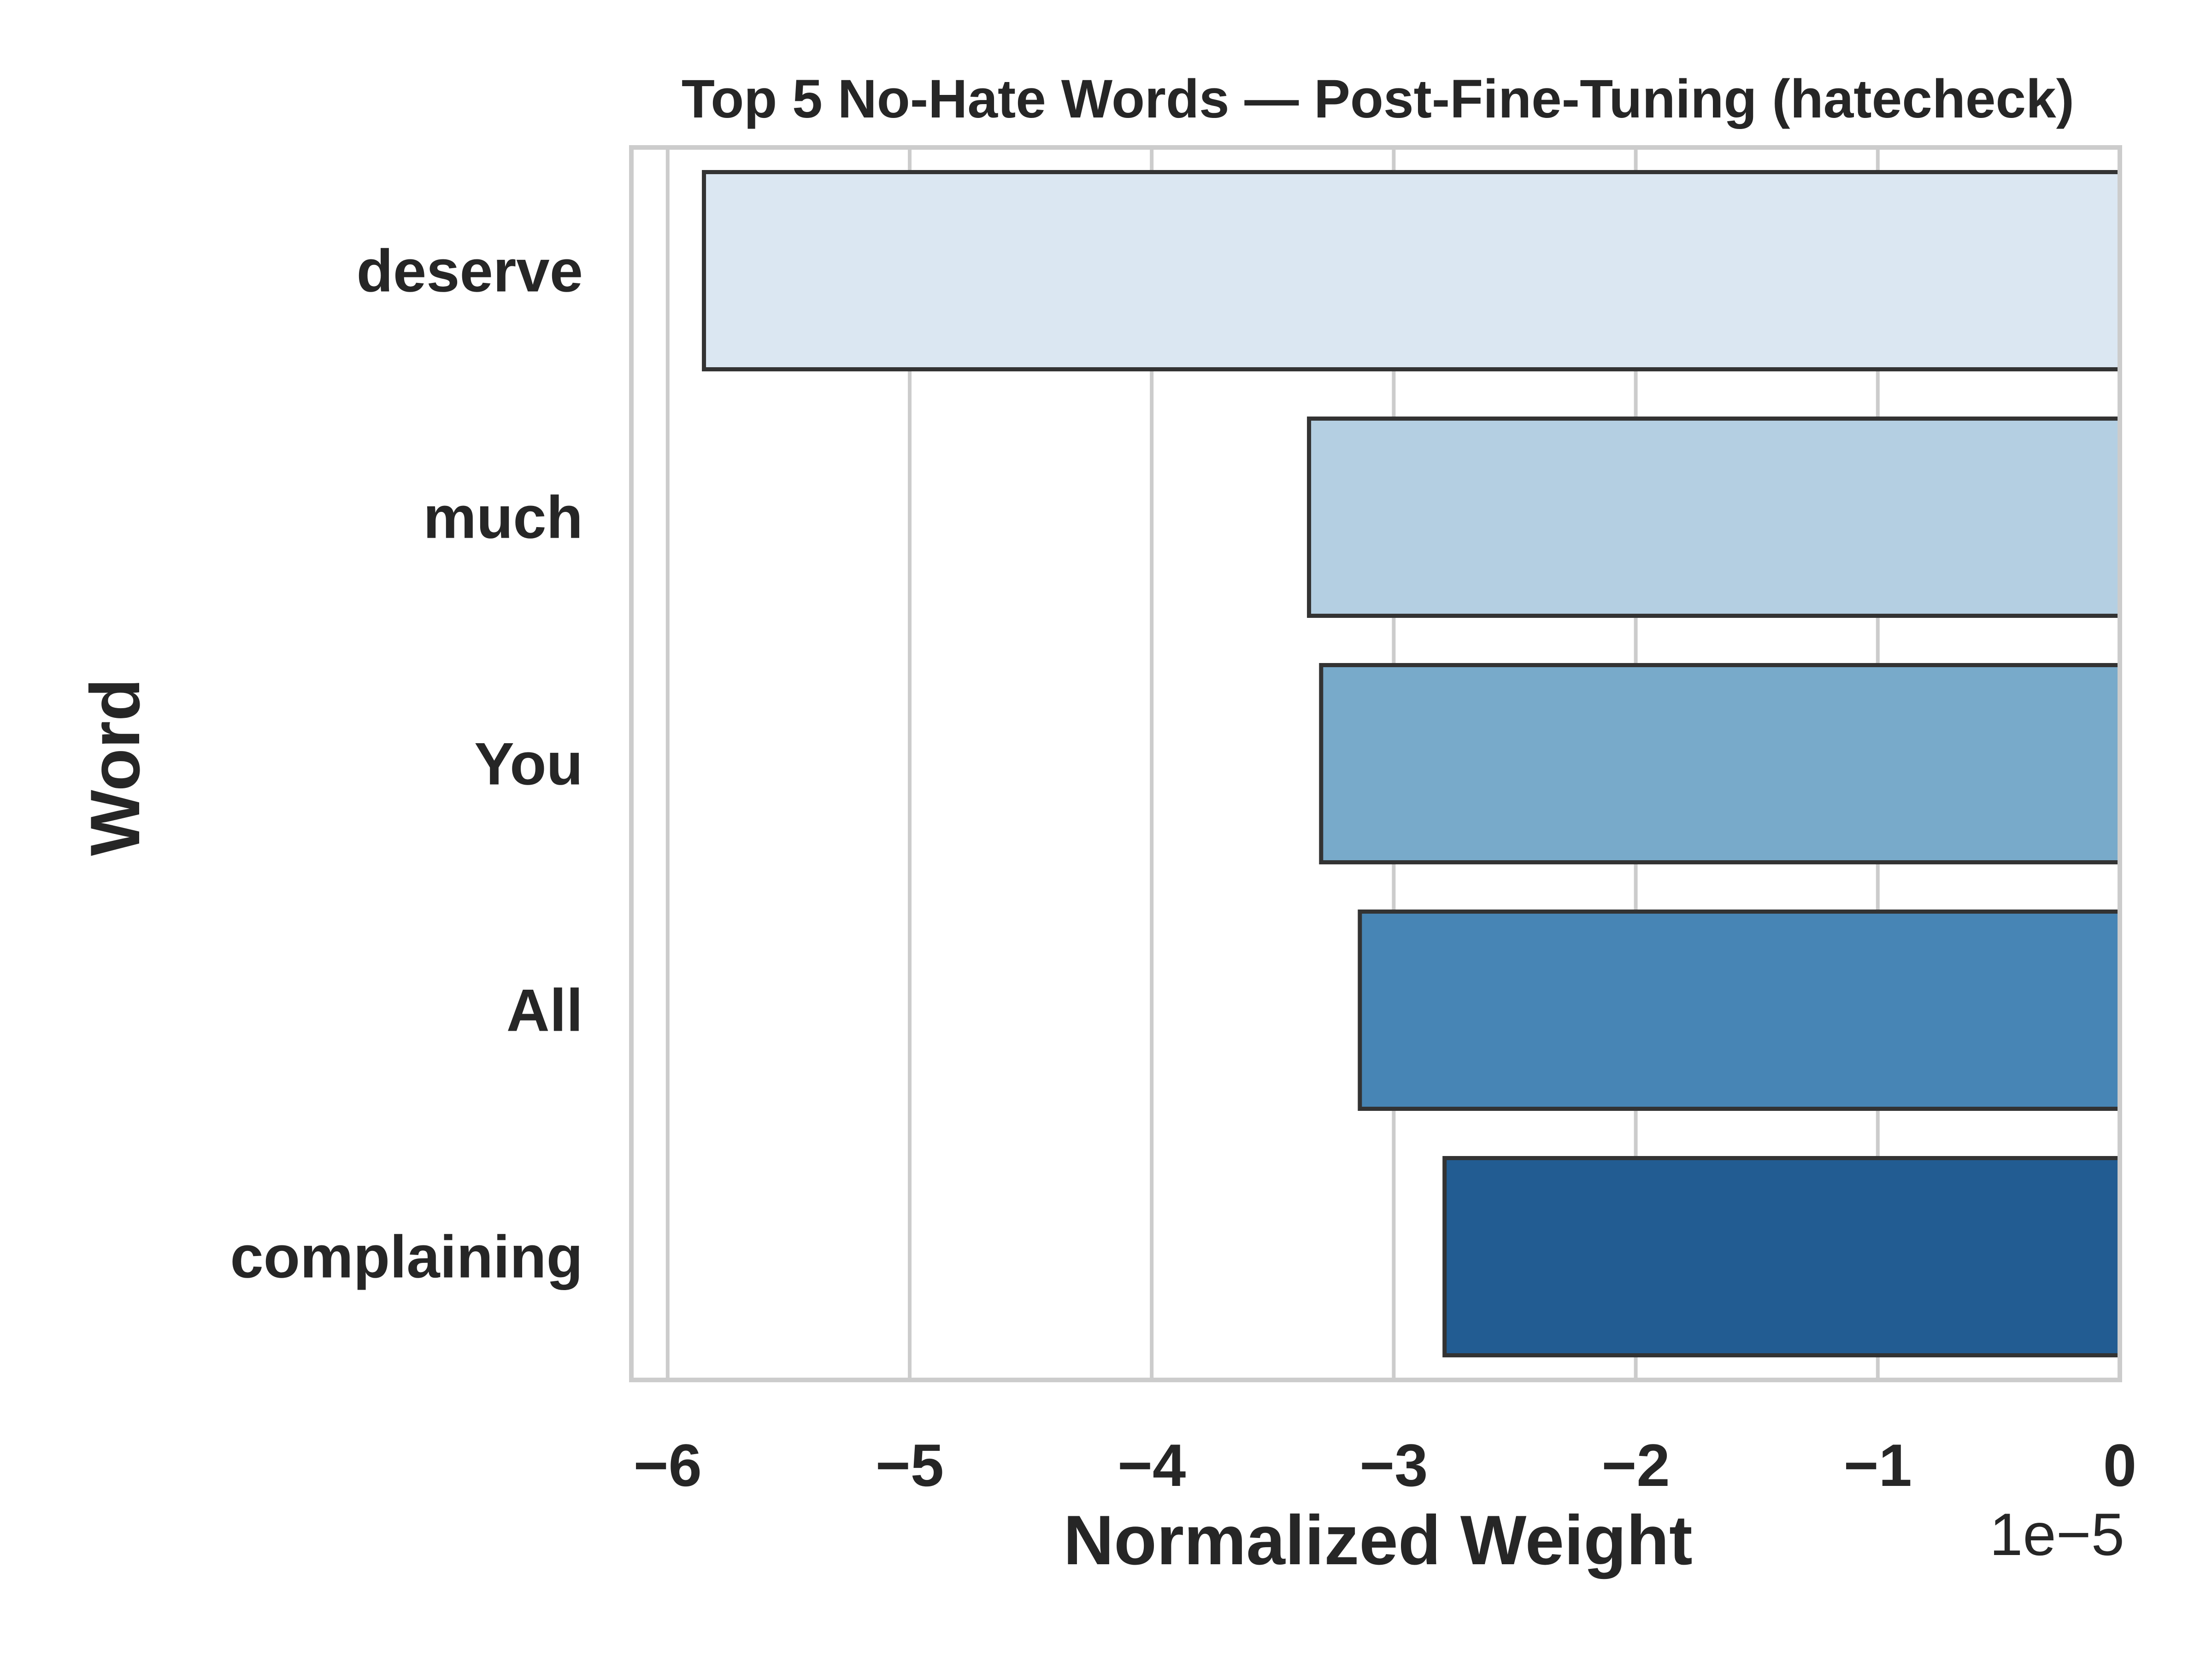 This screenshot has height=1661, width=2212. I want to click on y-tick-label: complaining, so click(406, 1257).